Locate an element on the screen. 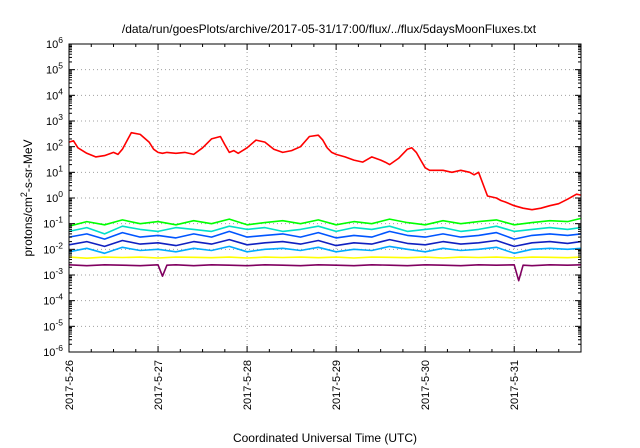  x-tick-label: 2017-5-31 is located at coordinates (515, 385).